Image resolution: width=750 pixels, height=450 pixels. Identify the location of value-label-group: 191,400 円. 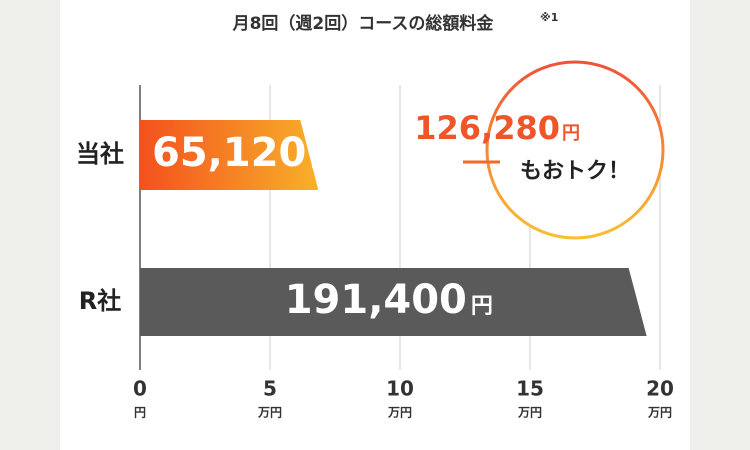
(389, 300).